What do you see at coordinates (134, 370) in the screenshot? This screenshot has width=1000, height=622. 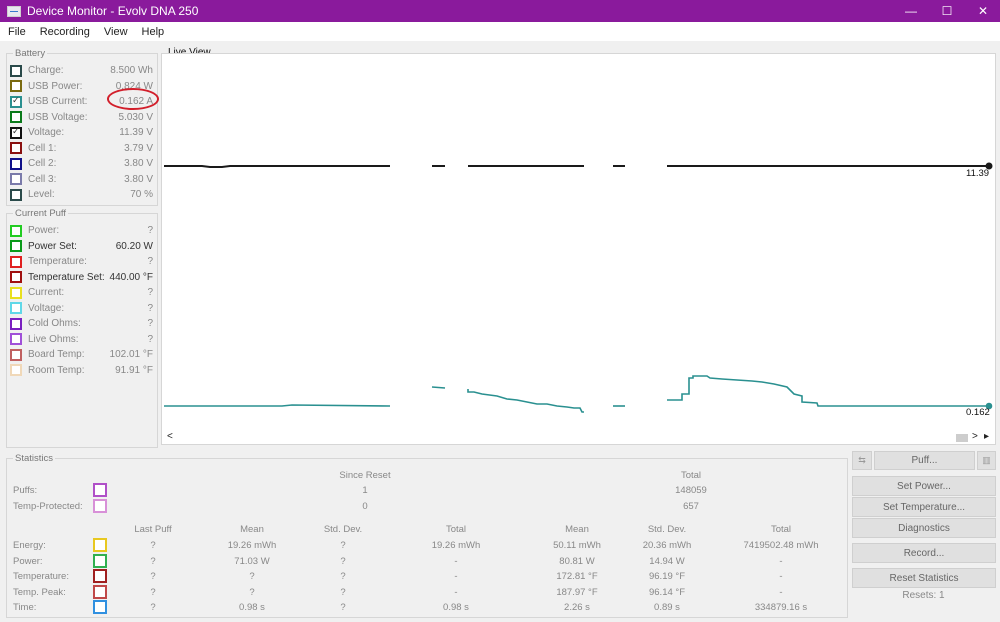 I see `row-value: 91.91 °F` at bounding box center [134, 370].